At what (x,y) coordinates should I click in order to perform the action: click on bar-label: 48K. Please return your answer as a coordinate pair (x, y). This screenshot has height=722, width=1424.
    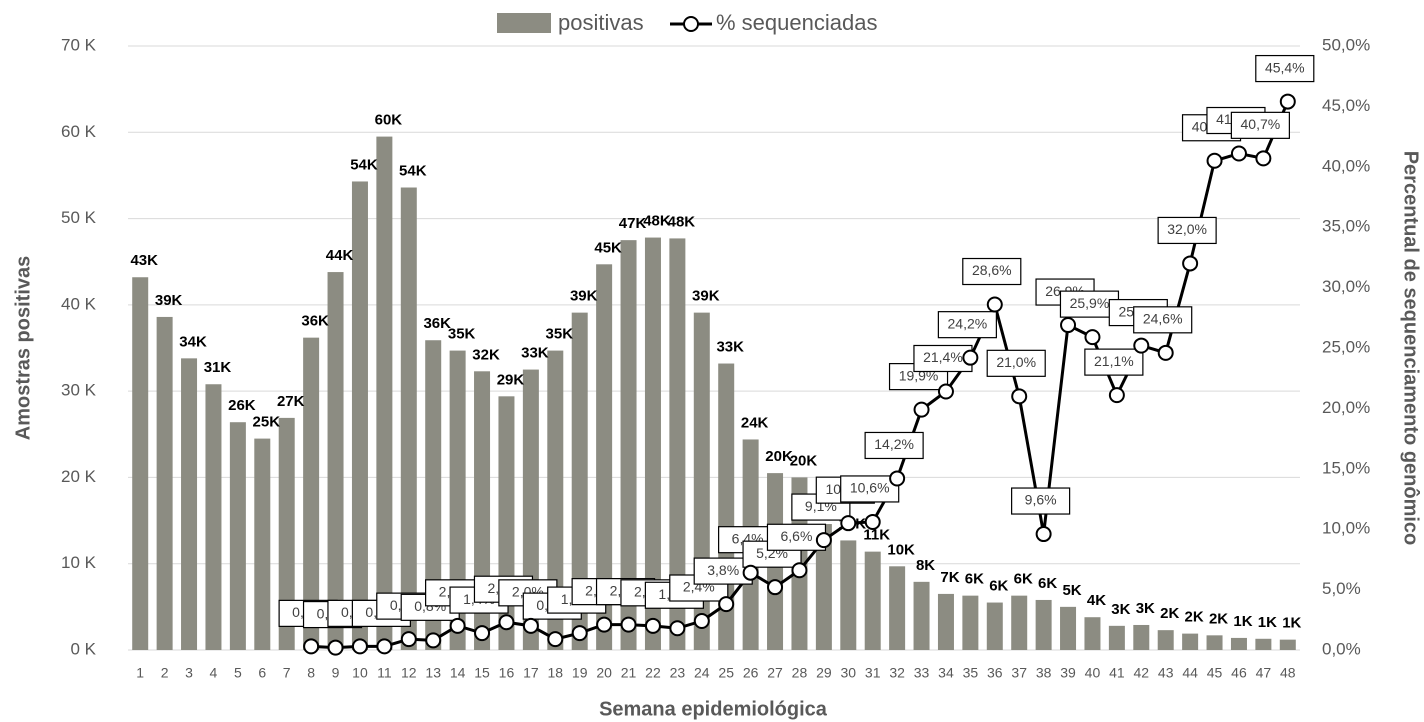
    Looking at the image, I should click on (657, 221).